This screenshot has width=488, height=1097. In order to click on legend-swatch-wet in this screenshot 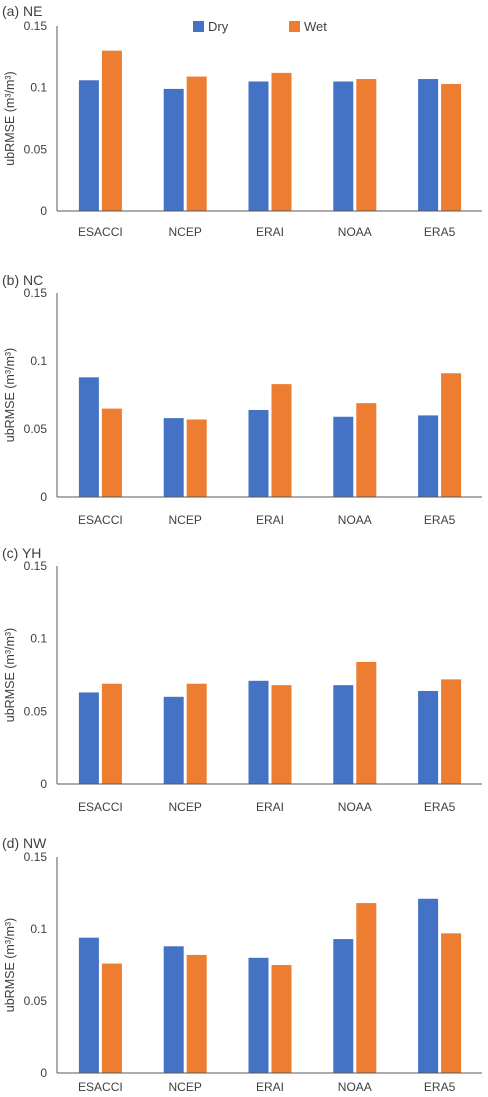, I will do `click(294, 26)`.